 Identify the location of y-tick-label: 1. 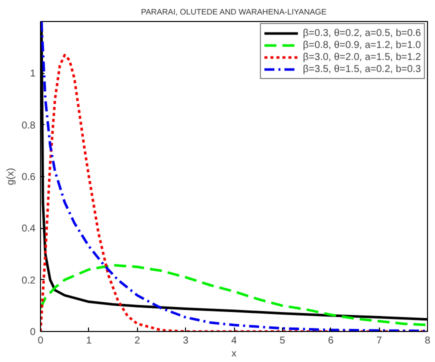
(33, 74).